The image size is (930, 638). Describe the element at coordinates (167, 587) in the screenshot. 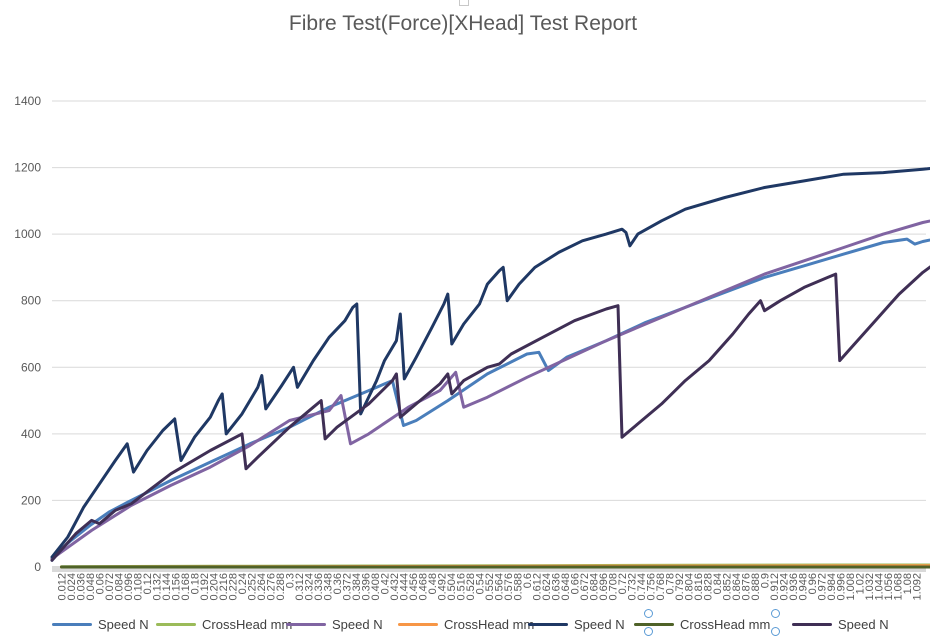

I see `x-tick-label: 0.144` at that location.